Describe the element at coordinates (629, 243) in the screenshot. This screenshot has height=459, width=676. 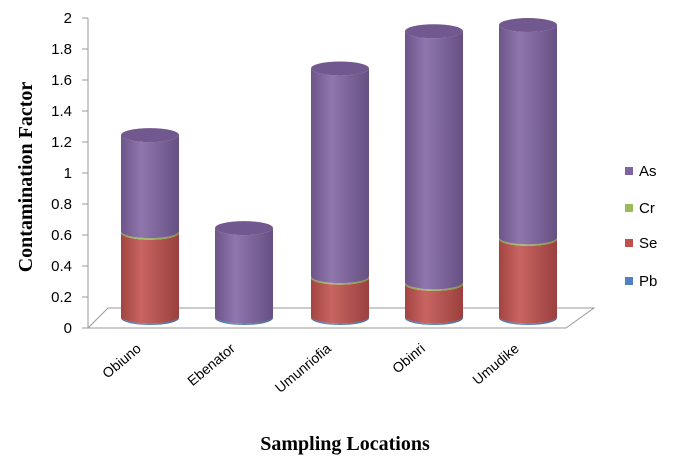
I see `legend-swatch-se` at that location.